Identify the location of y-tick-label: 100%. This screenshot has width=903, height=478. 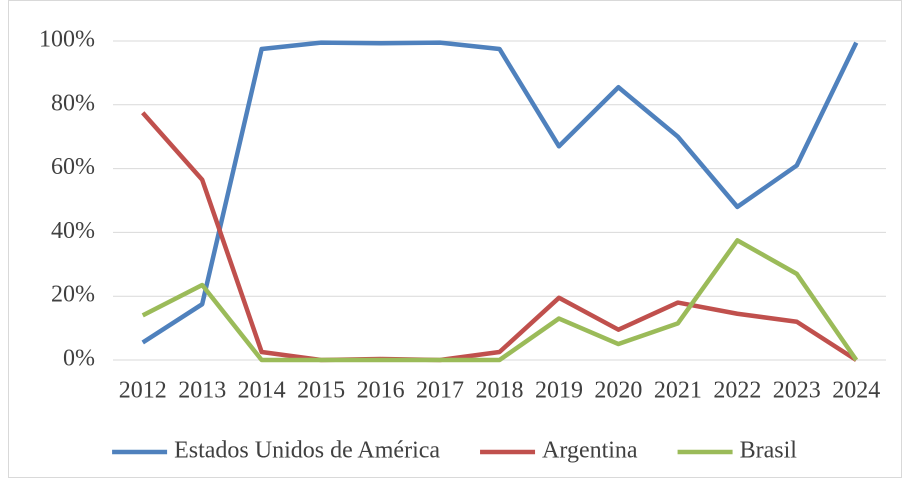
(67, 40).